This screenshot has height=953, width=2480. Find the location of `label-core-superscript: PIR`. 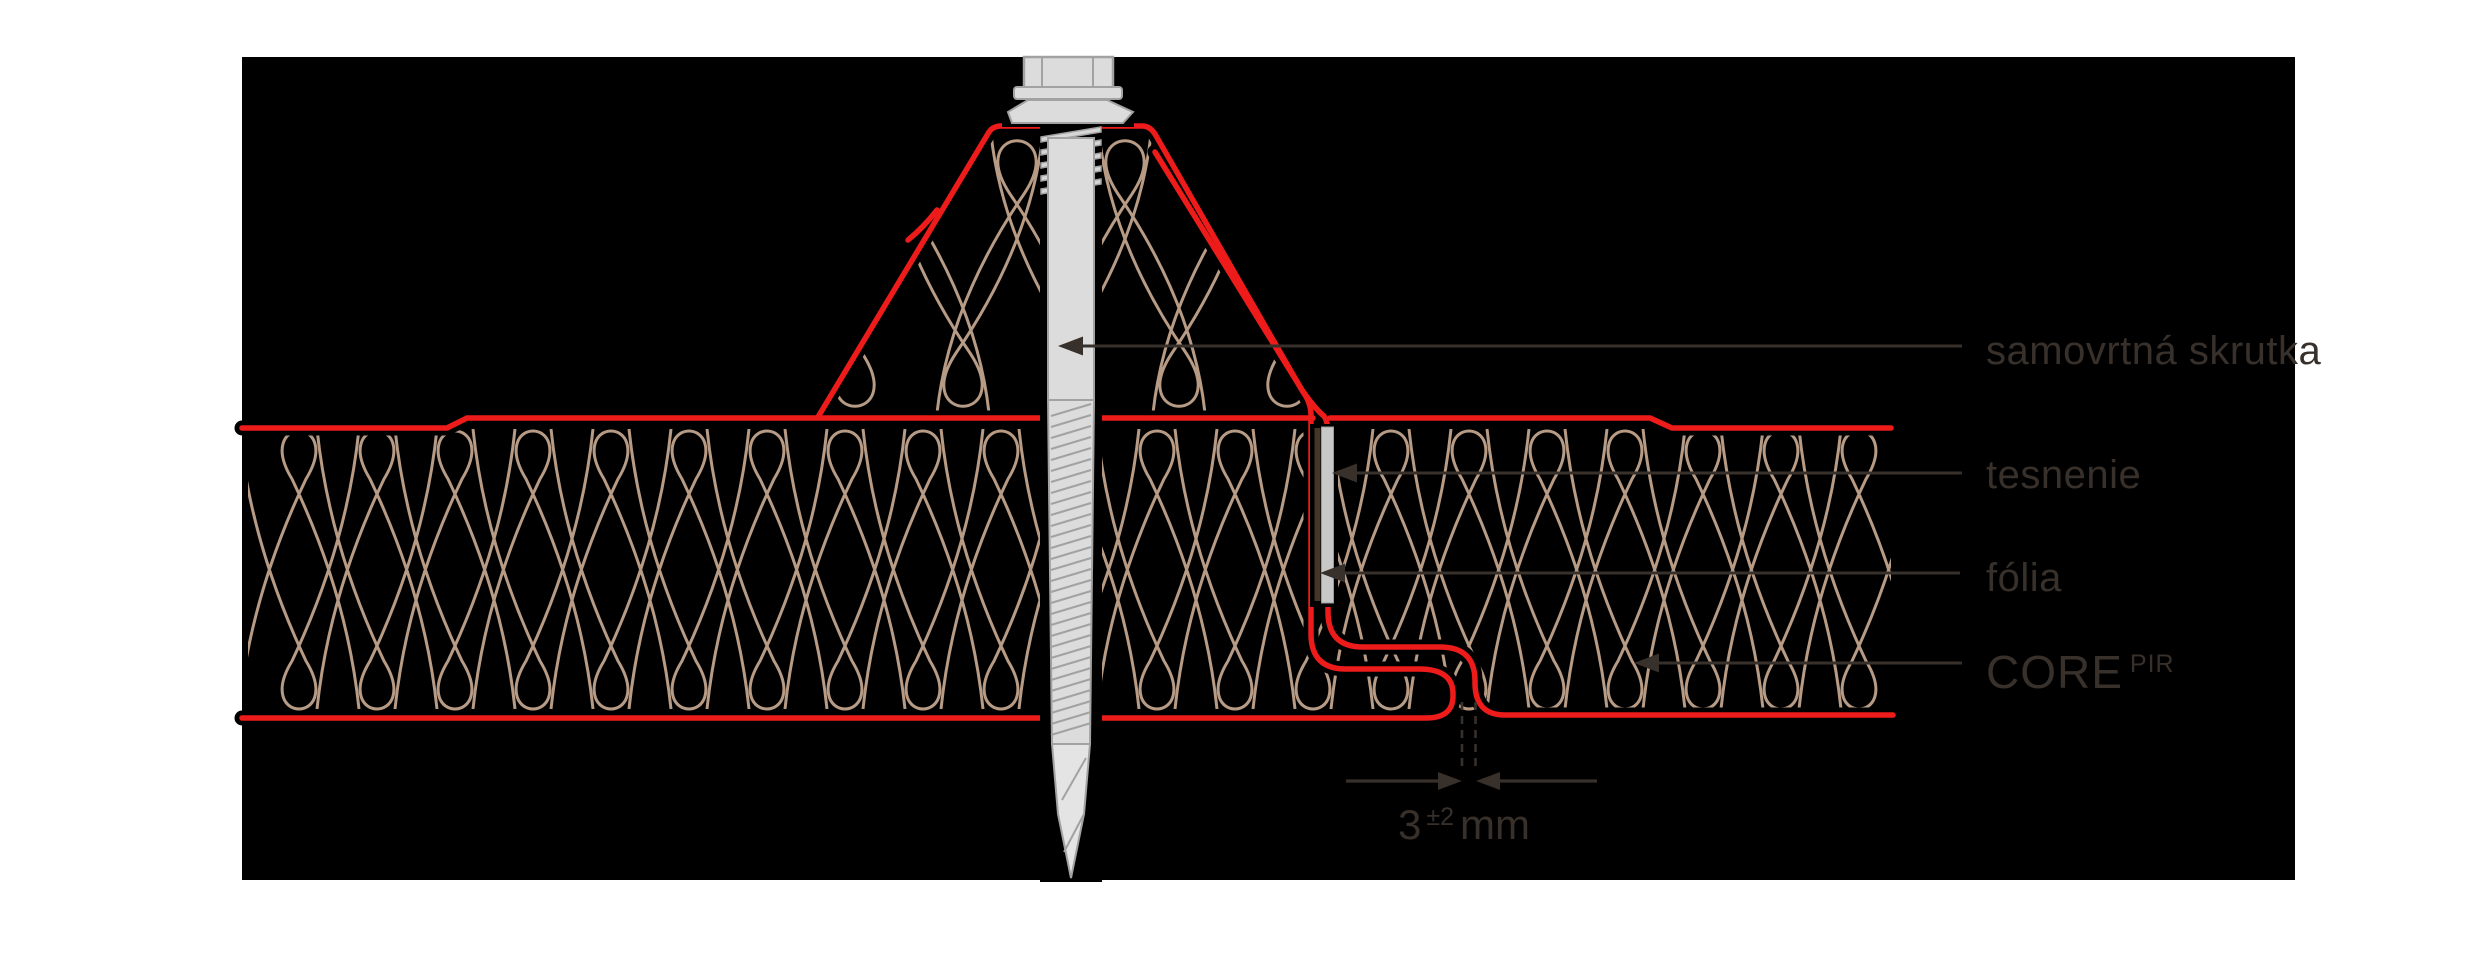

label-core-superscript: PIR is located at coordinates (2152, 664).